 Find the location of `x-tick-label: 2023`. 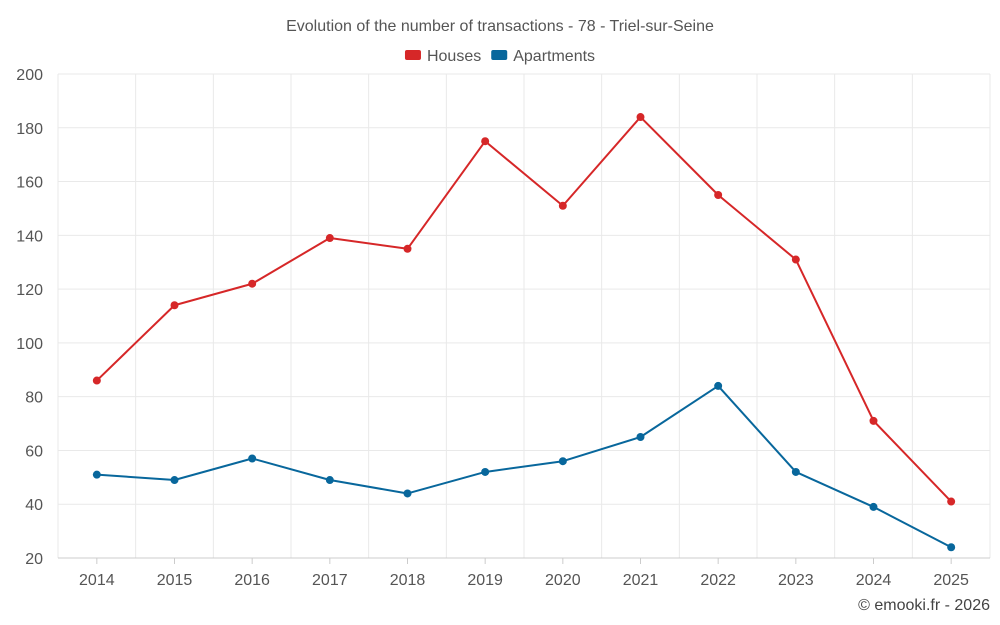

x-tick-label: 2023 is located at coordinates (796, 580).